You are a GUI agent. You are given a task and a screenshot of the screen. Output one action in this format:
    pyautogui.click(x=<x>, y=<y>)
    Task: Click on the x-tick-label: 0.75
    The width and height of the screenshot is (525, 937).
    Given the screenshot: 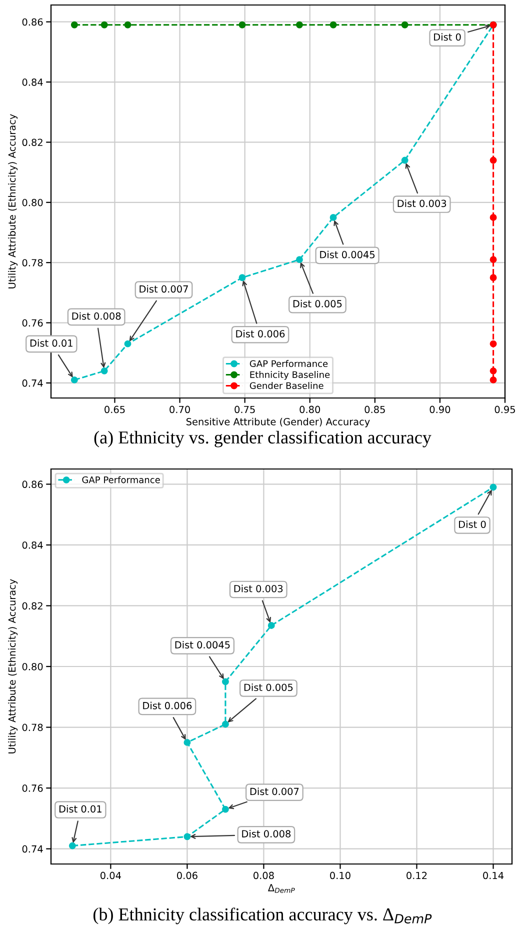 What is the action you would take?
    pyautogui.click(x=244, y=410)
    